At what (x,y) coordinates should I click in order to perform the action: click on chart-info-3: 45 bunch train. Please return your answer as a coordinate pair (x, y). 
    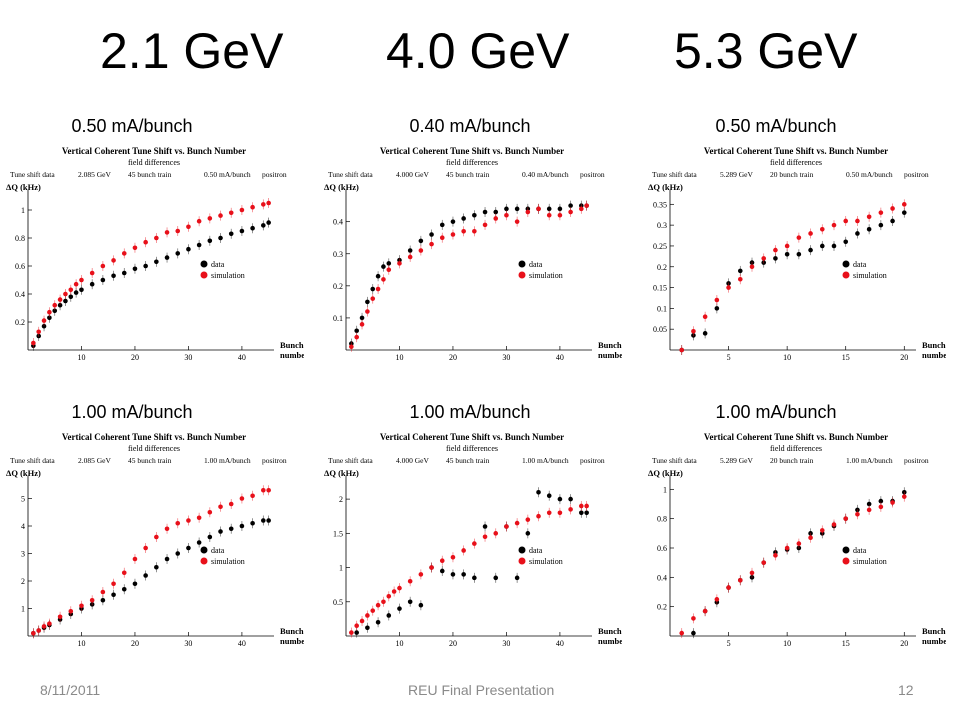
    Looking at the image, I should click on (150, 174).